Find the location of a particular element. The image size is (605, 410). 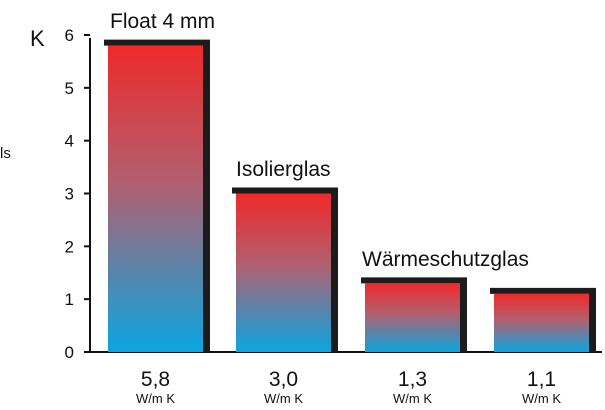

side-label: ls is located at coordinates (5, 153).